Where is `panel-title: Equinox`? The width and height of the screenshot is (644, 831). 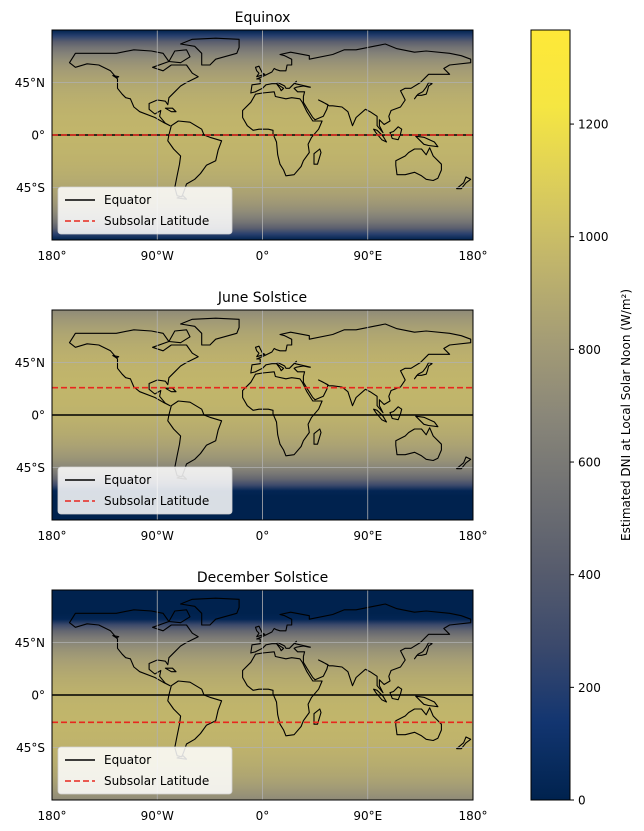
panel-title: Equinox is located at coordinates (263, 18).